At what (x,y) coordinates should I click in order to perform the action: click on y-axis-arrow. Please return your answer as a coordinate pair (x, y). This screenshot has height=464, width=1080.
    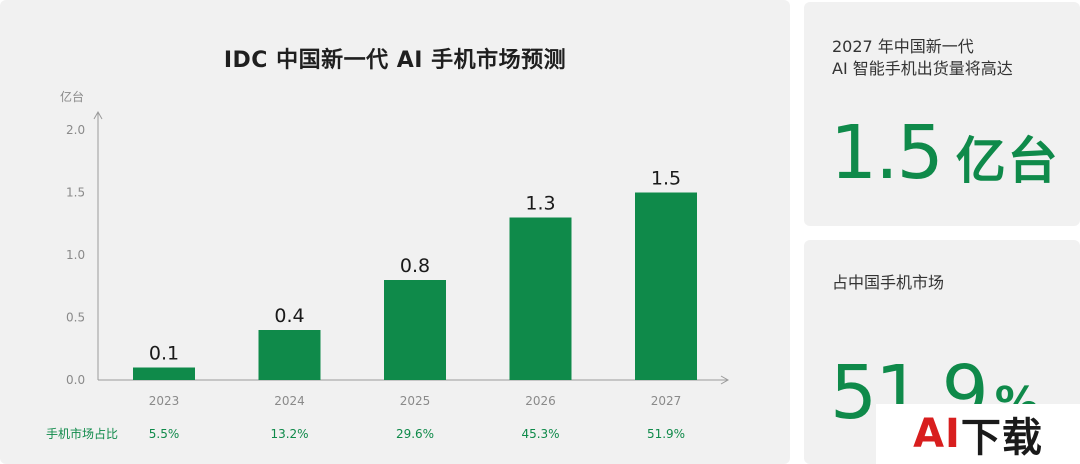
    Looking at the image, I should click on (98, 115).